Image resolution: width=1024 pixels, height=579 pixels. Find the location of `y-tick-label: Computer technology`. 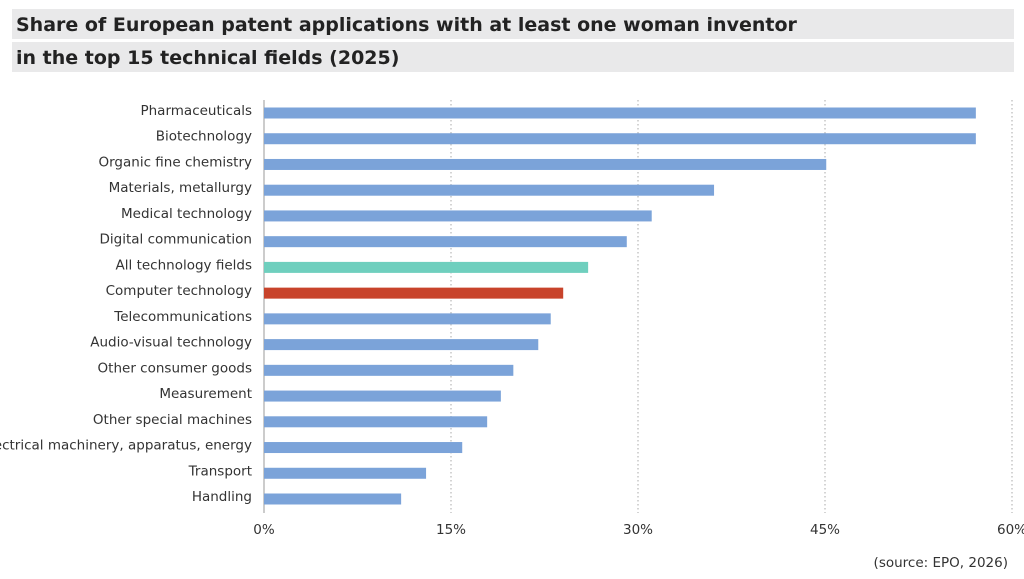

y-tick-label: Computer technology is located at coordinates (179, 291).